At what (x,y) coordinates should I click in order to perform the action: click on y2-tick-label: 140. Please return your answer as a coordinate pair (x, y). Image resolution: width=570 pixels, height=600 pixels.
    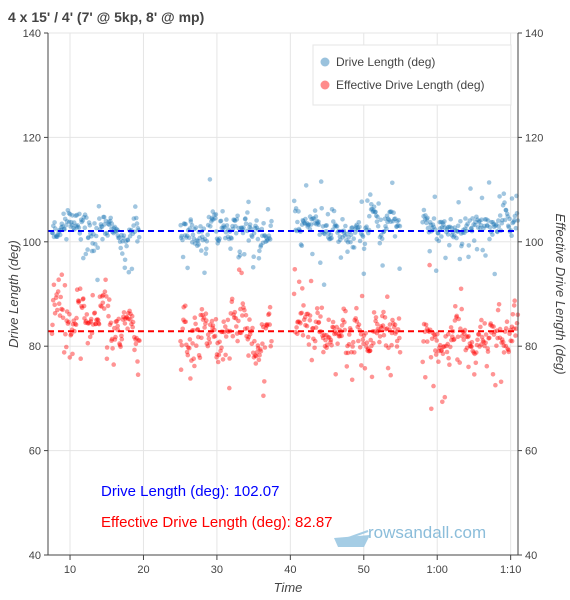
    Looking at the image, I should click on (534, 34).